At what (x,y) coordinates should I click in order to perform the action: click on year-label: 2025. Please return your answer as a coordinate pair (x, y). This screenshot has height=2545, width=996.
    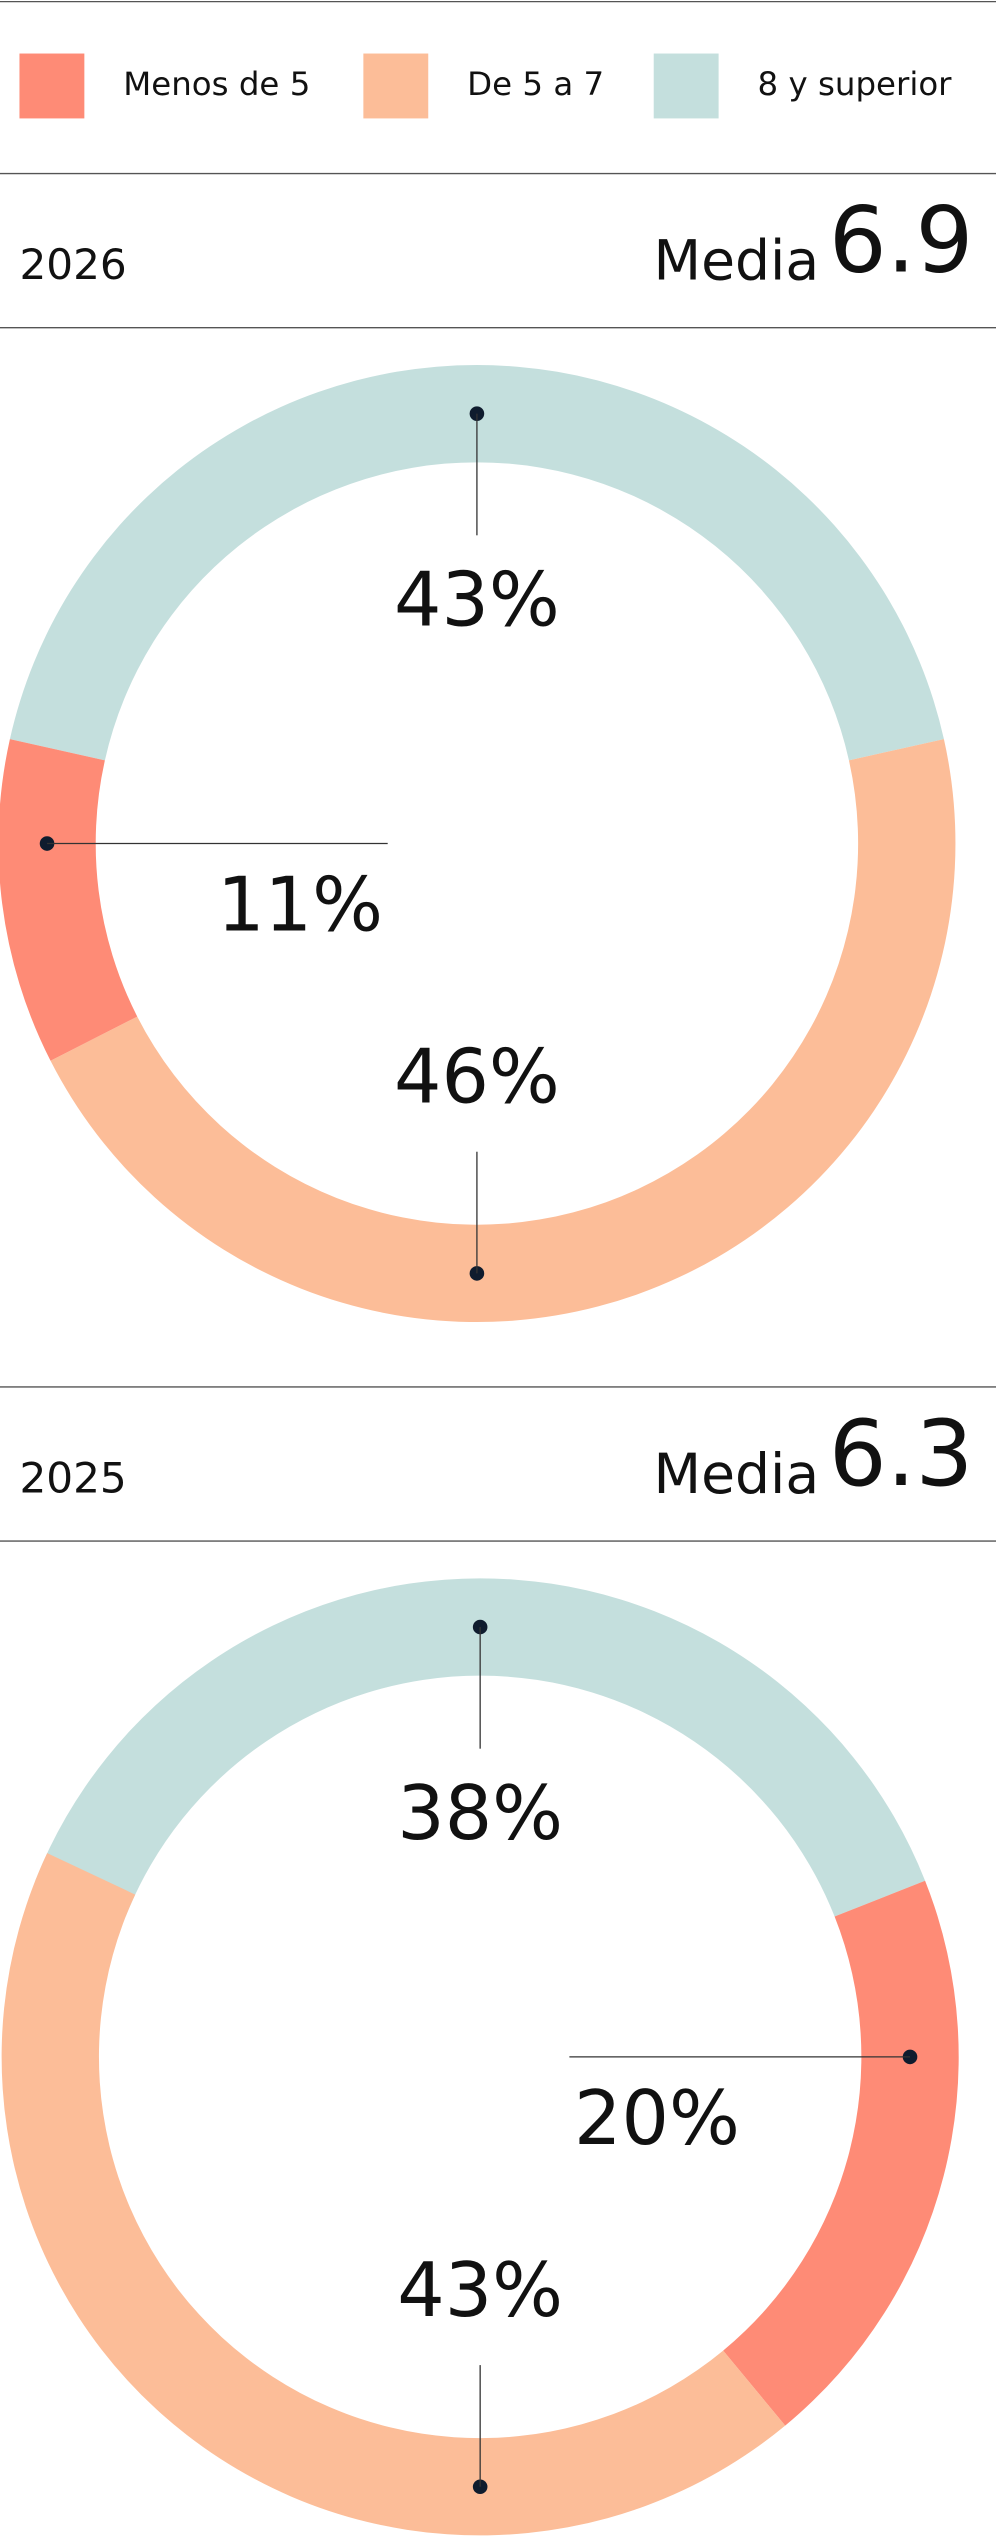
    Looking at the image, I should click on (72, 1478).